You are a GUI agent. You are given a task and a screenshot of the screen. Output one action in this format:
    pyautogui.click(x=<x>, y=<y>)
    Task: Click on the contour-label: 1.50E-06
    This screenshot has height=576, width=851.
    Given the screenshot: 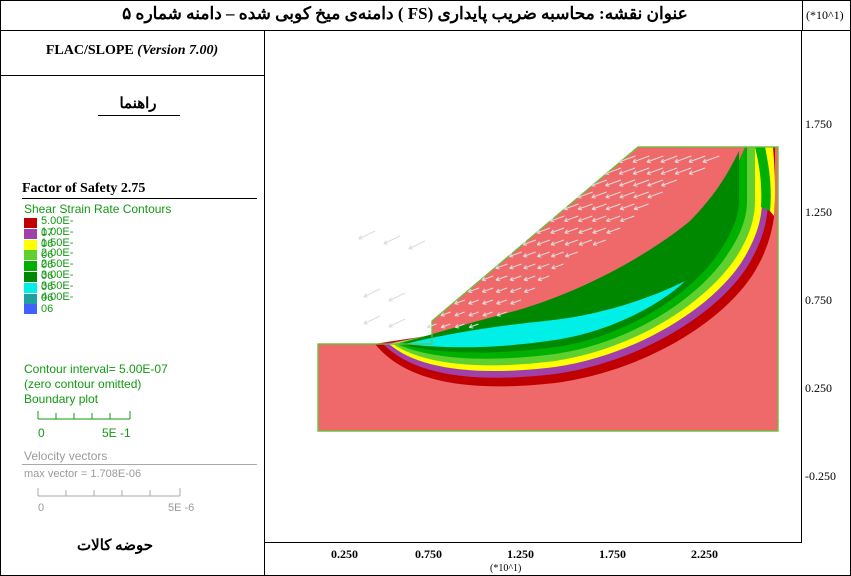 What is the action you would take?
    pyautogui.click(x=57, y=248)
    